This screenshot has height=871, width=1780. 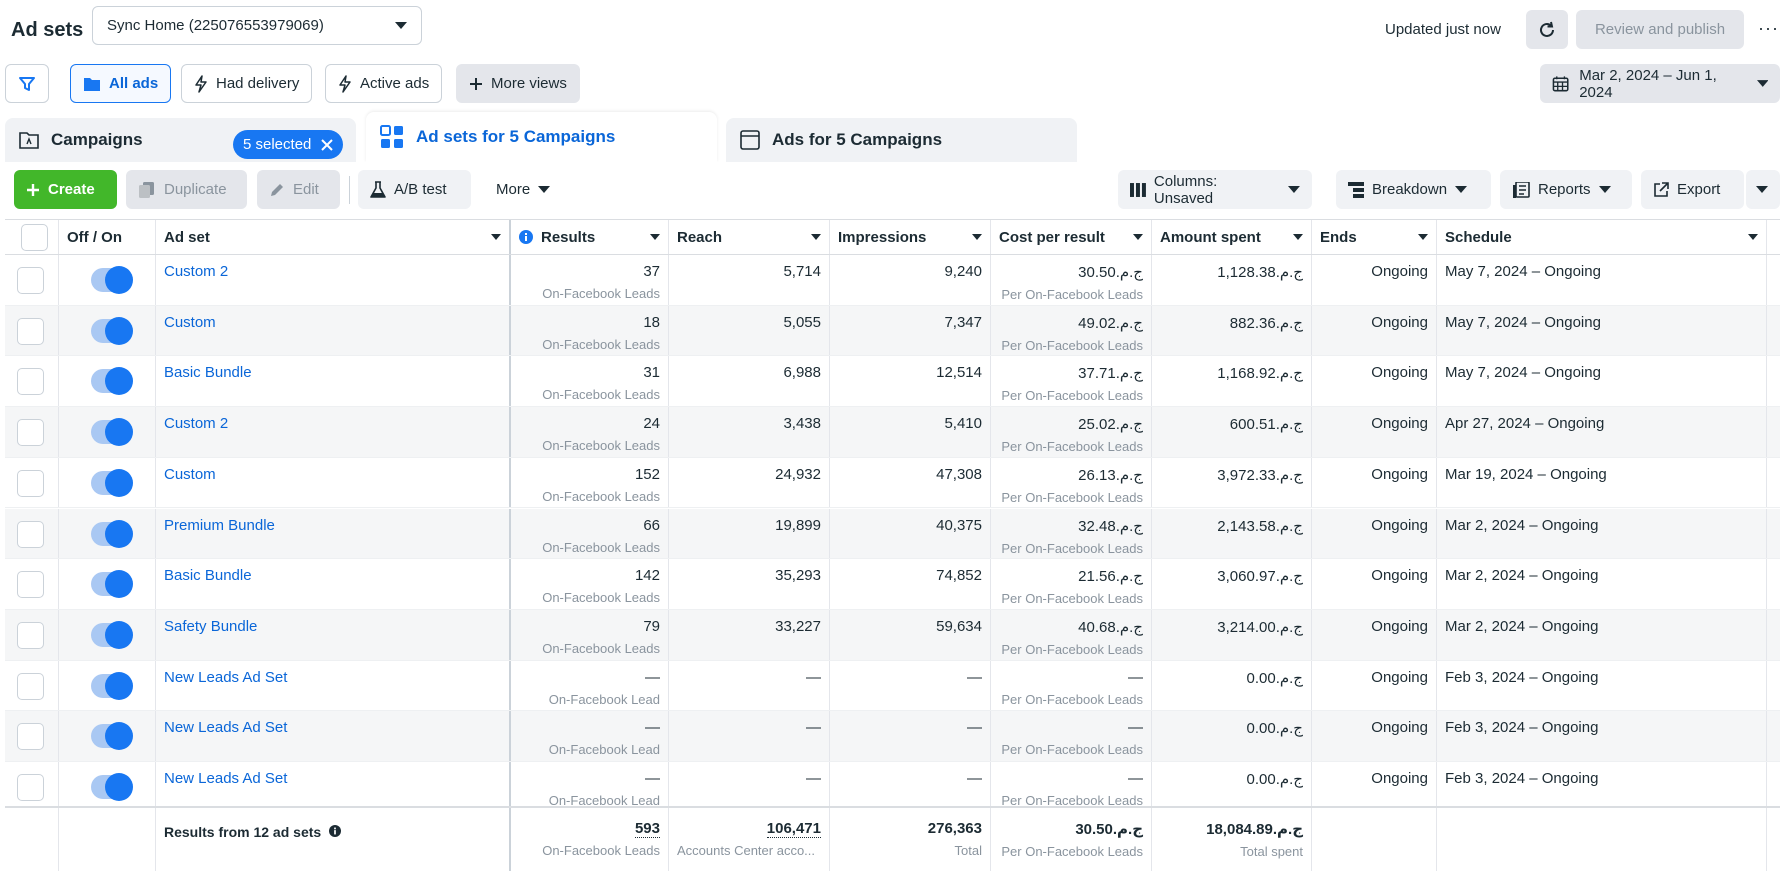 What do you see at coordinates (1071, 237) in the screenshot?
I see `header-cost-per-result: Cost per result` at bounding box center [1071, 237].